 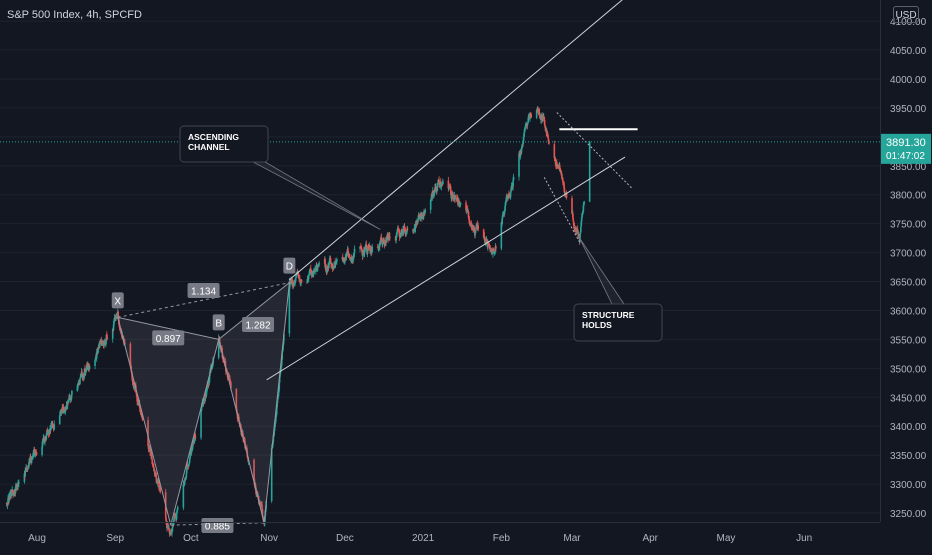 What do you see at coordinates (115, 538) in the screenshot?
I see `x-tick-label: Sep` at bounding box center [115, 538].